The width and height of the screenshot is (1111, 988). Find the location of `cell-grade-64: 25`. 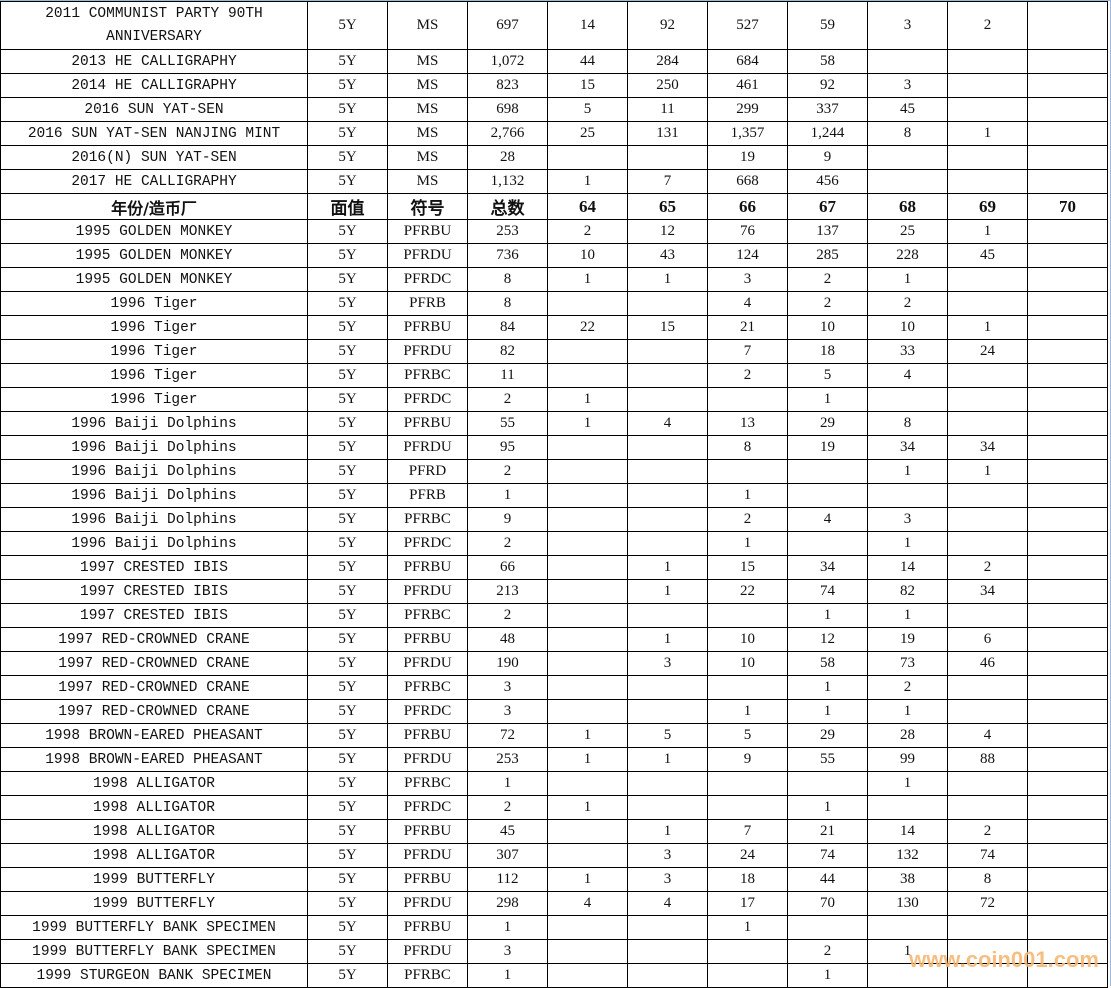

cell-grade-64: 25 is located at coordinates (587, 133).